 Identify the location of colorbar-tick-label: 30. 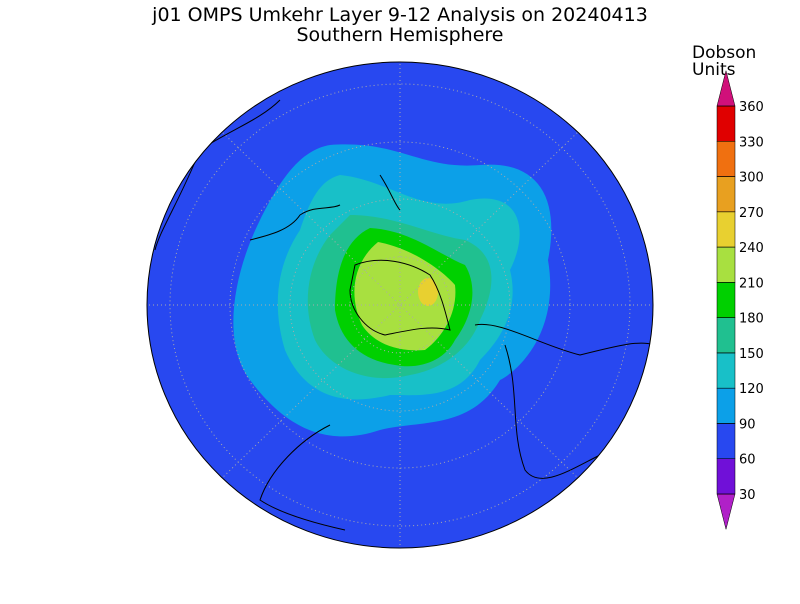
(747, 495).